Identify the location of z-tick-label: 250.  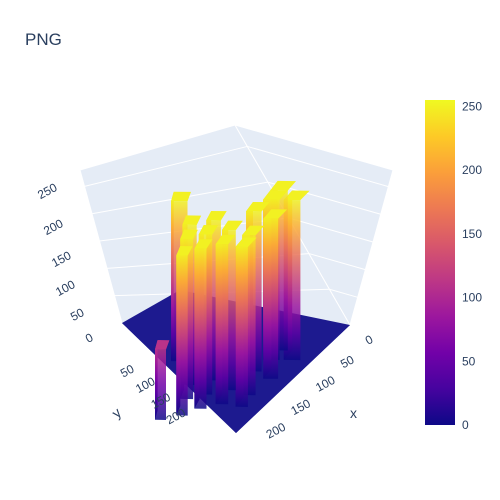
(47, 191).